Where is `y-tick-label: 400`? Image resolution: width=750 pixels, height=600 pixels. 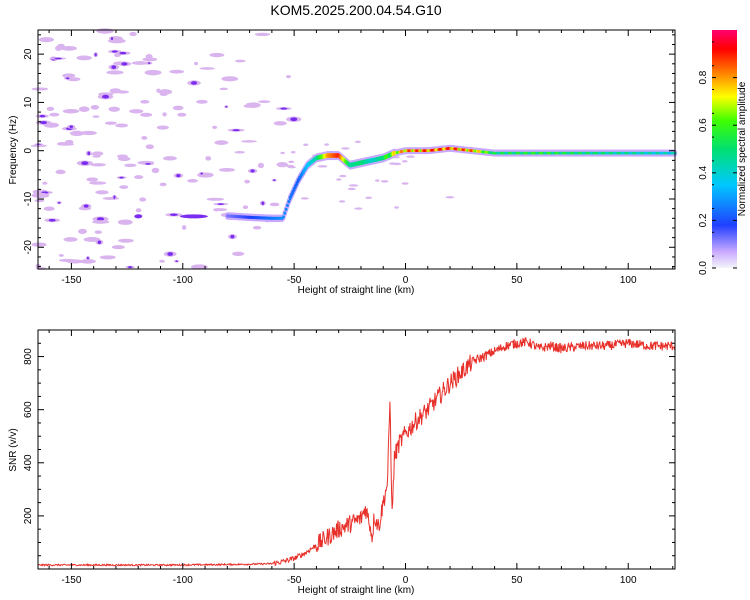
y-tick-label: 400 is located at coordinates (28, 462).